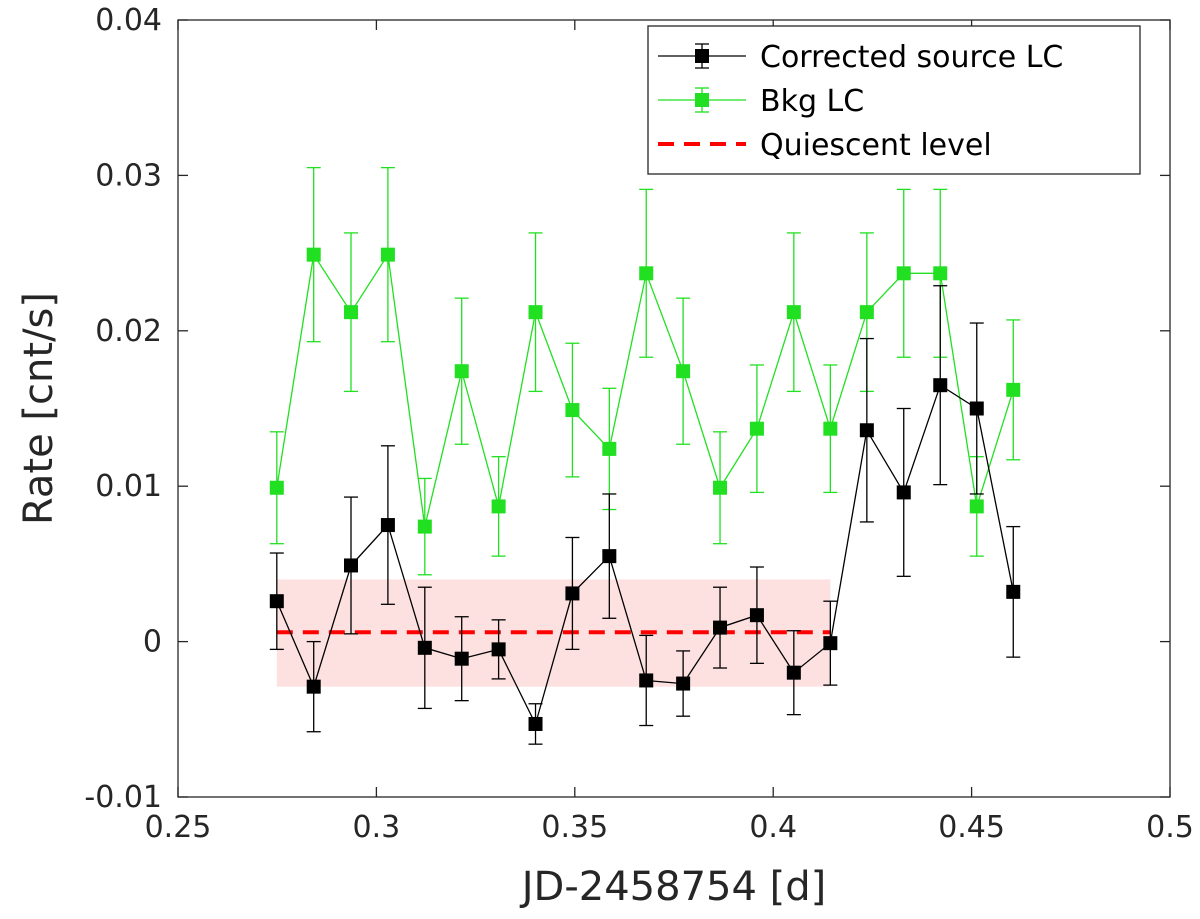  I want to click on y-tick-label: 0.02, so click(128, 331).